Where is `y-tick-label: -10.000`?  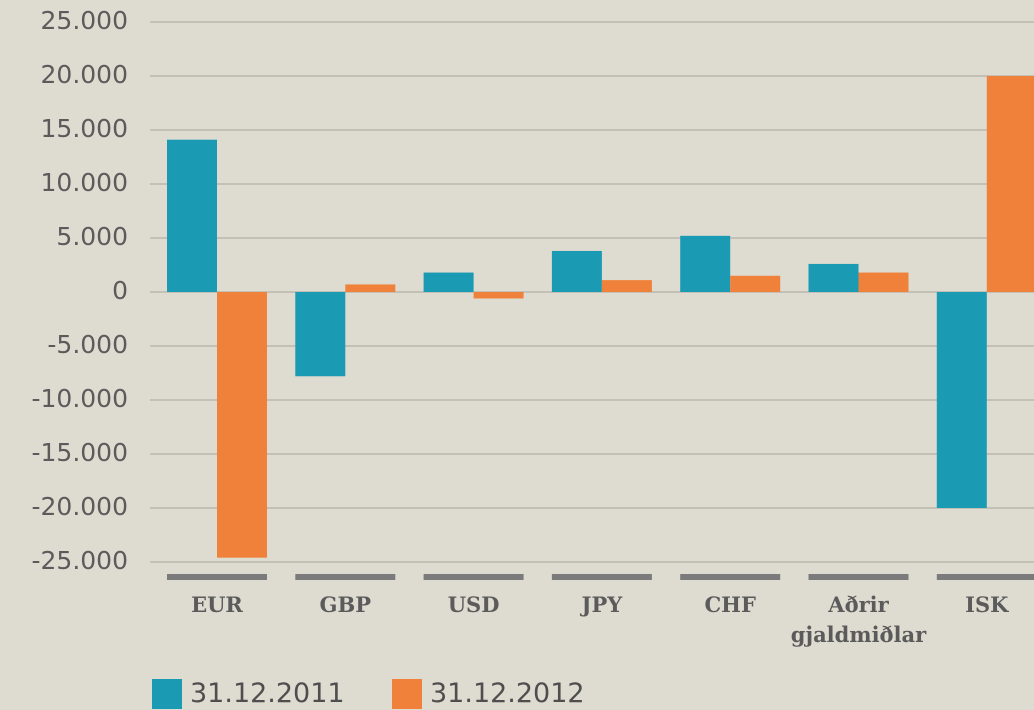
y-tick-label: -10.000 is located at coordinates (80, 398).